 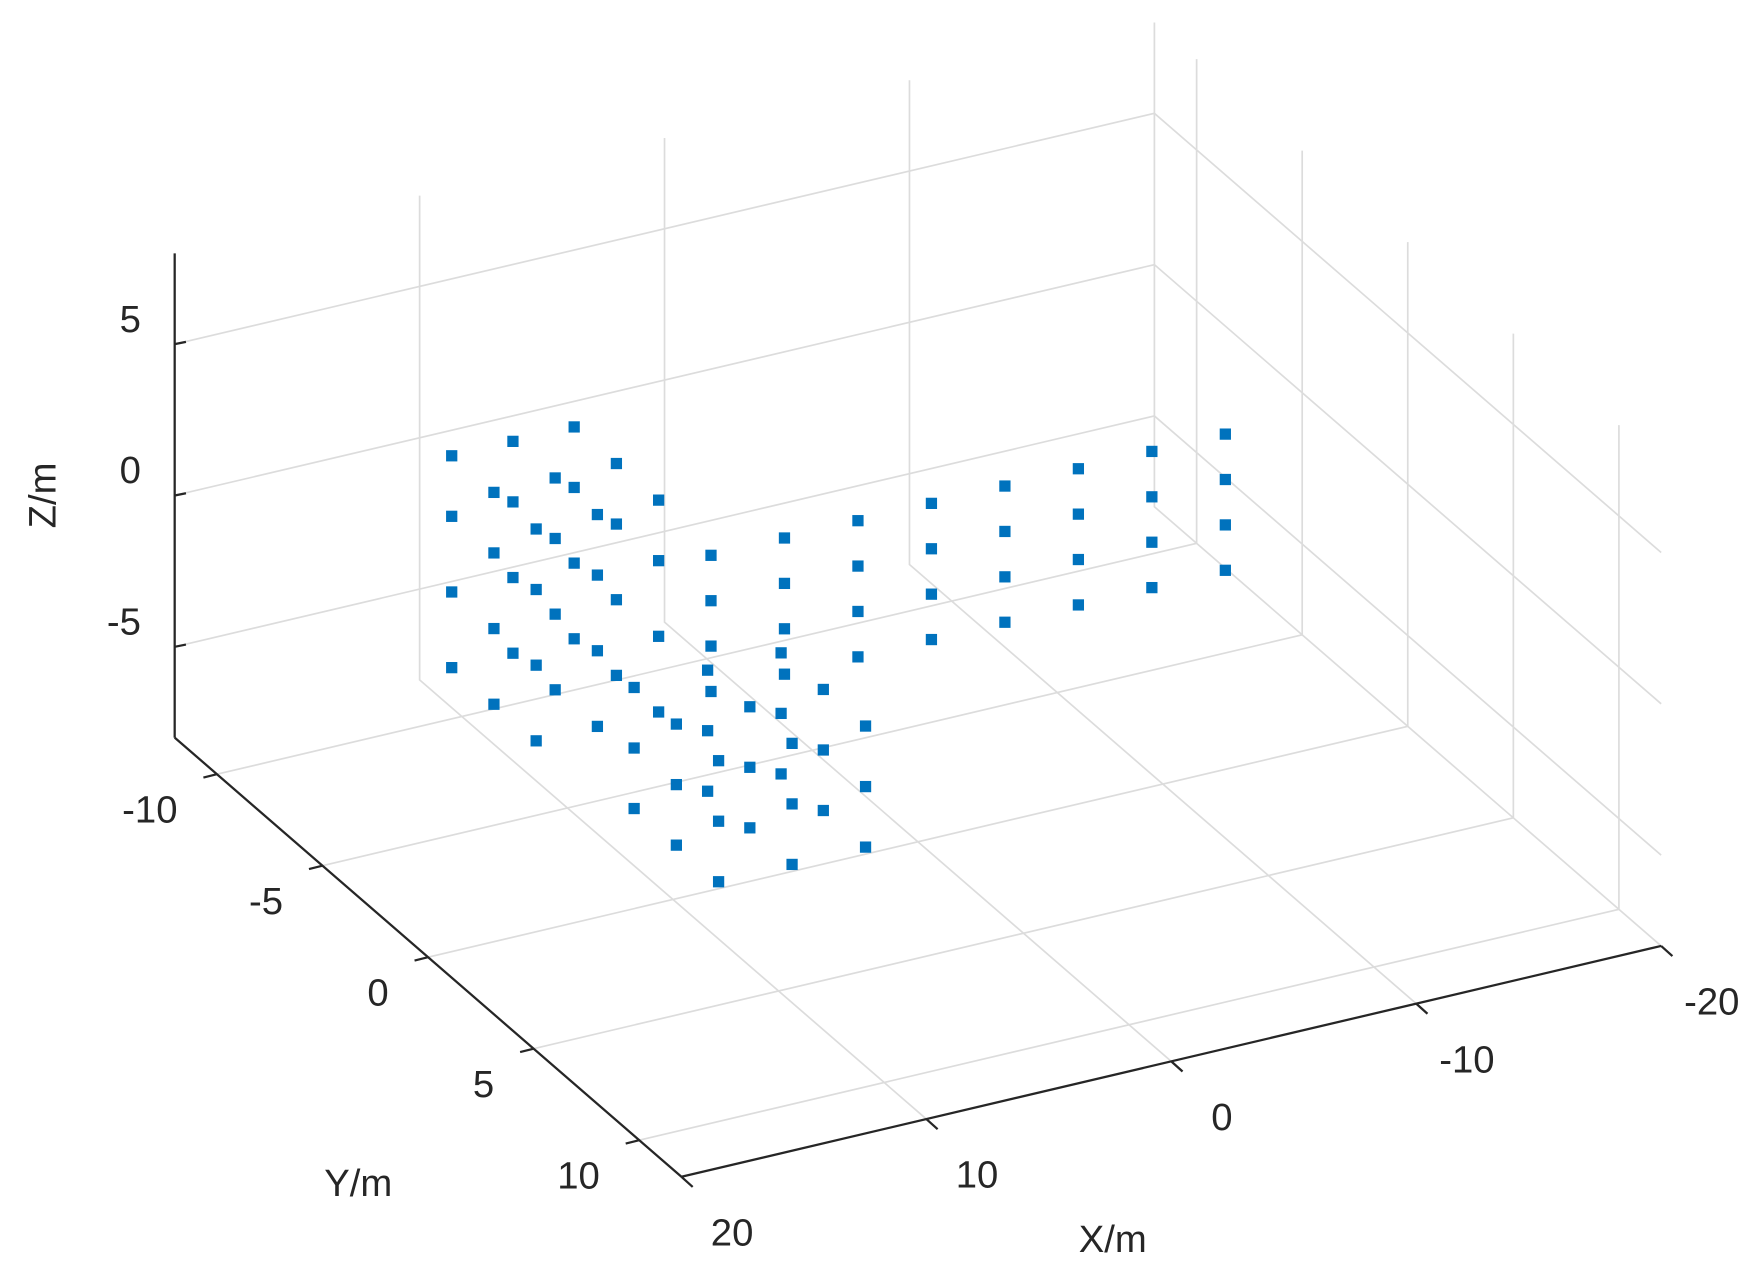 What do you see at coordinates (358, 1183) in the screenshot?
I see `y-axis-label: Y/m` at bounding box center [358, 1183].